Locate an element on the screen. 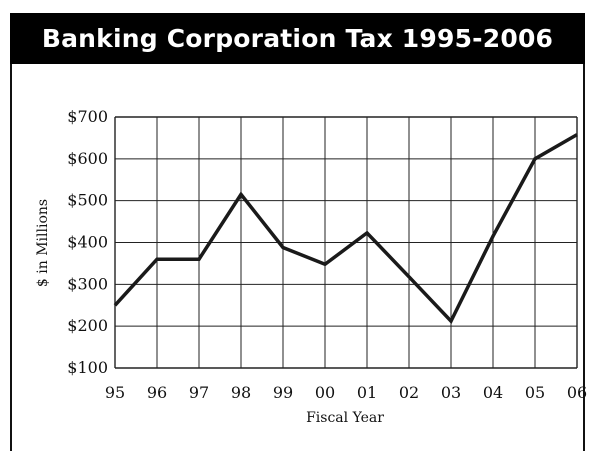 Image resolution: width=595 pixels, height=451 pixels. x-tick-label: 05 is located at coordinates (535, 392).